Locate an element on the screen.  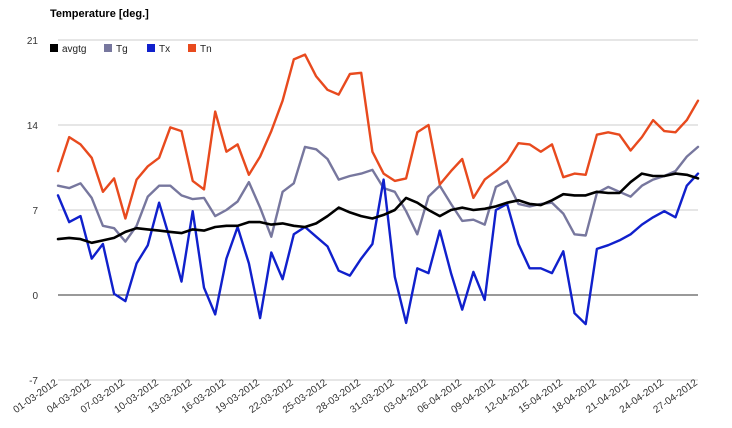
legend-label-avgtg: avgtg is located at coordinates (74, 49).